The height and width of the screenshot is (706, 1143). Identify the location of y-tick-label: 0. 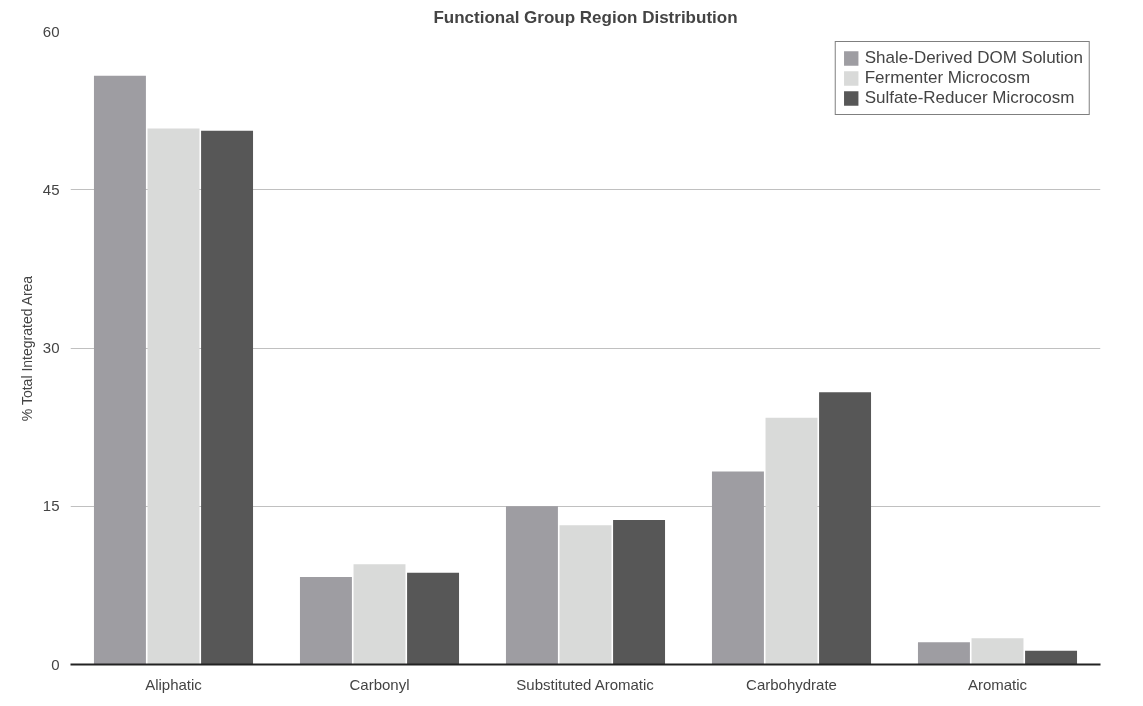
(55, 664).